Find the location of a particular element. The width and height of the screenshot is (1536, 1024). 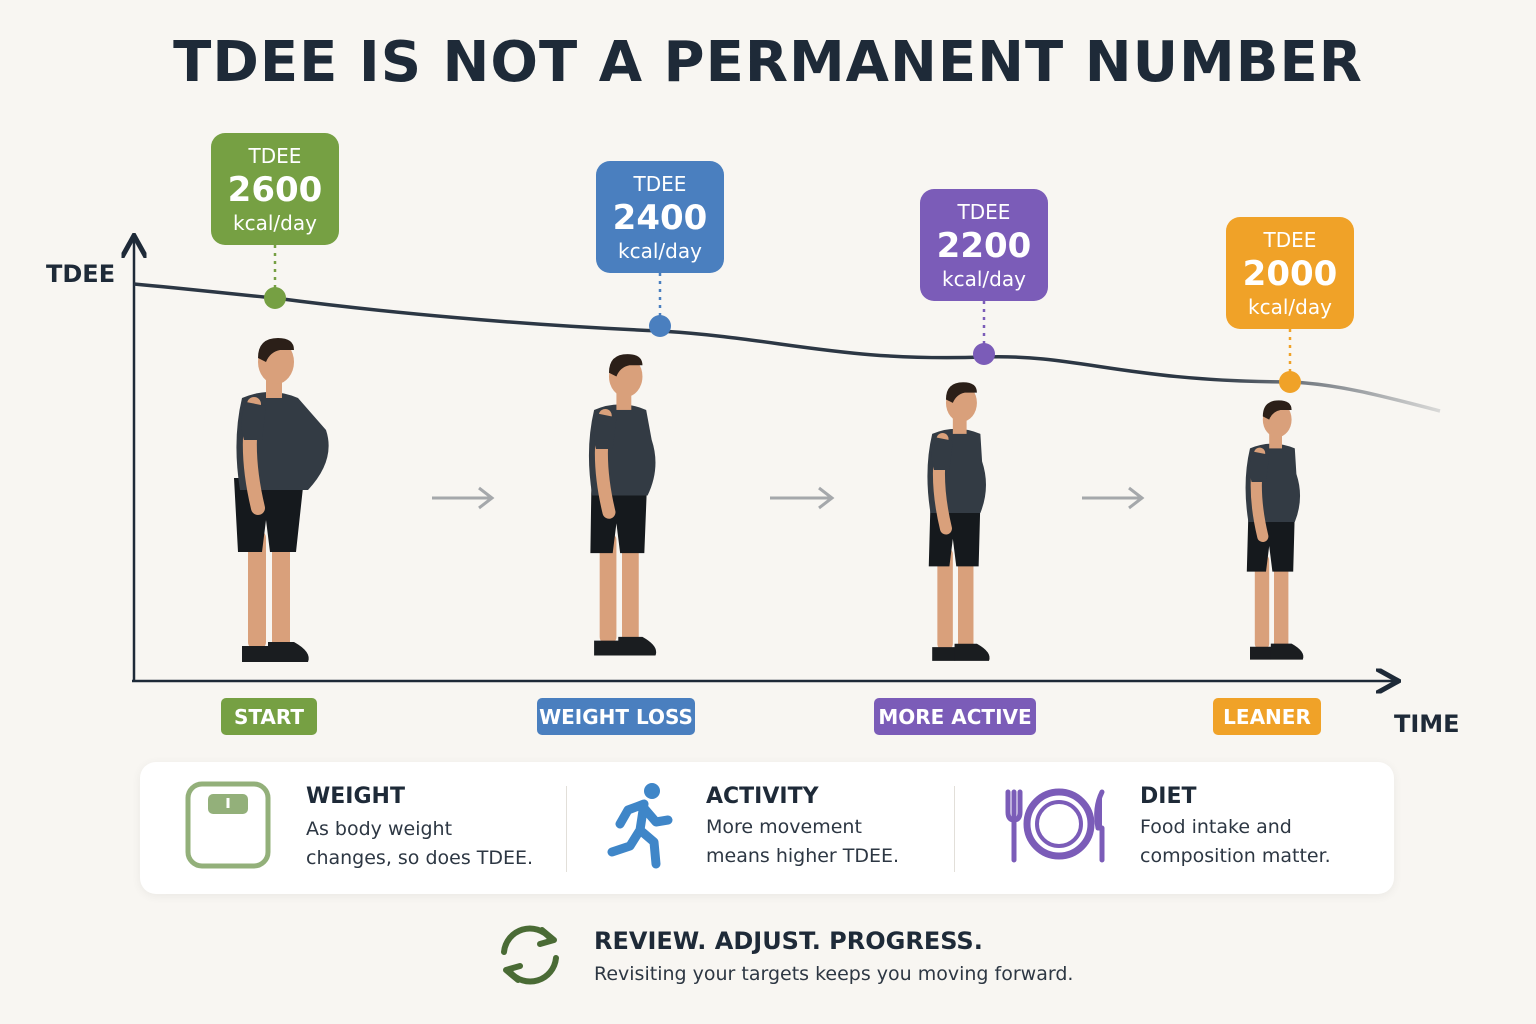

factor-diet-text: Food intake and composition matter. is located at coordinates (1235, 841).